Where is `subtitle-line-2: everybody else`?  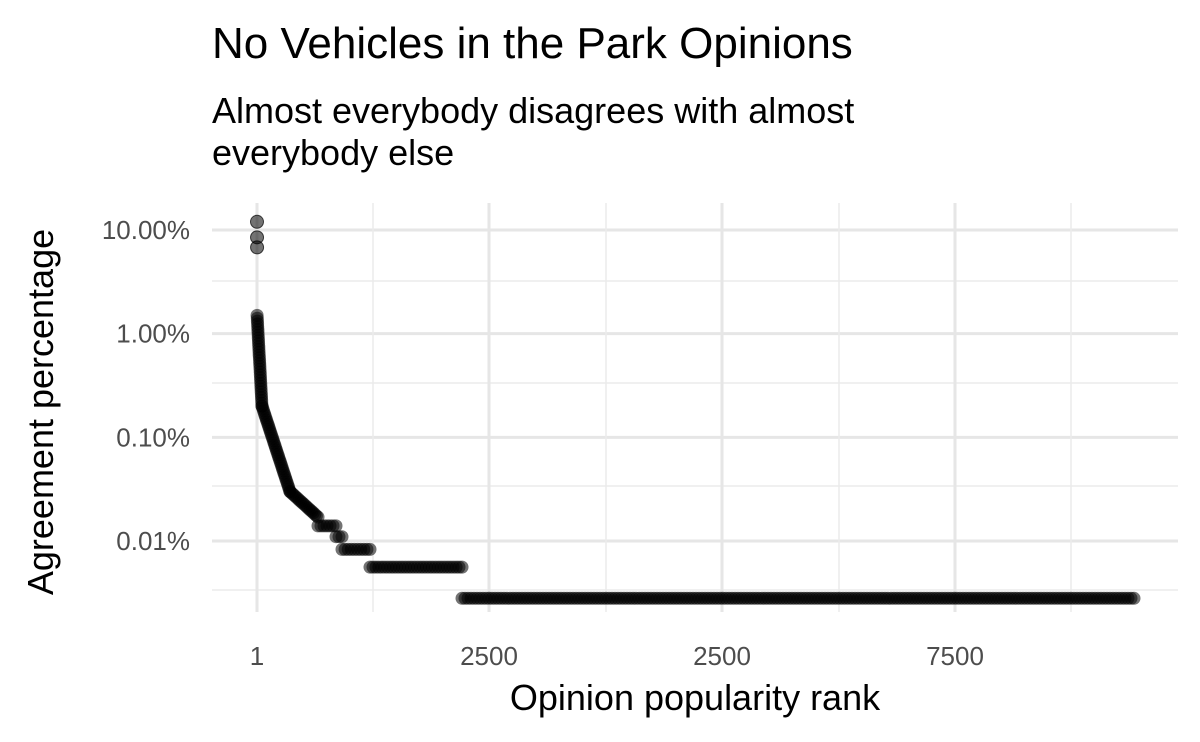 subtitle-line-2: everybody else is located at coordinates (333, 152).